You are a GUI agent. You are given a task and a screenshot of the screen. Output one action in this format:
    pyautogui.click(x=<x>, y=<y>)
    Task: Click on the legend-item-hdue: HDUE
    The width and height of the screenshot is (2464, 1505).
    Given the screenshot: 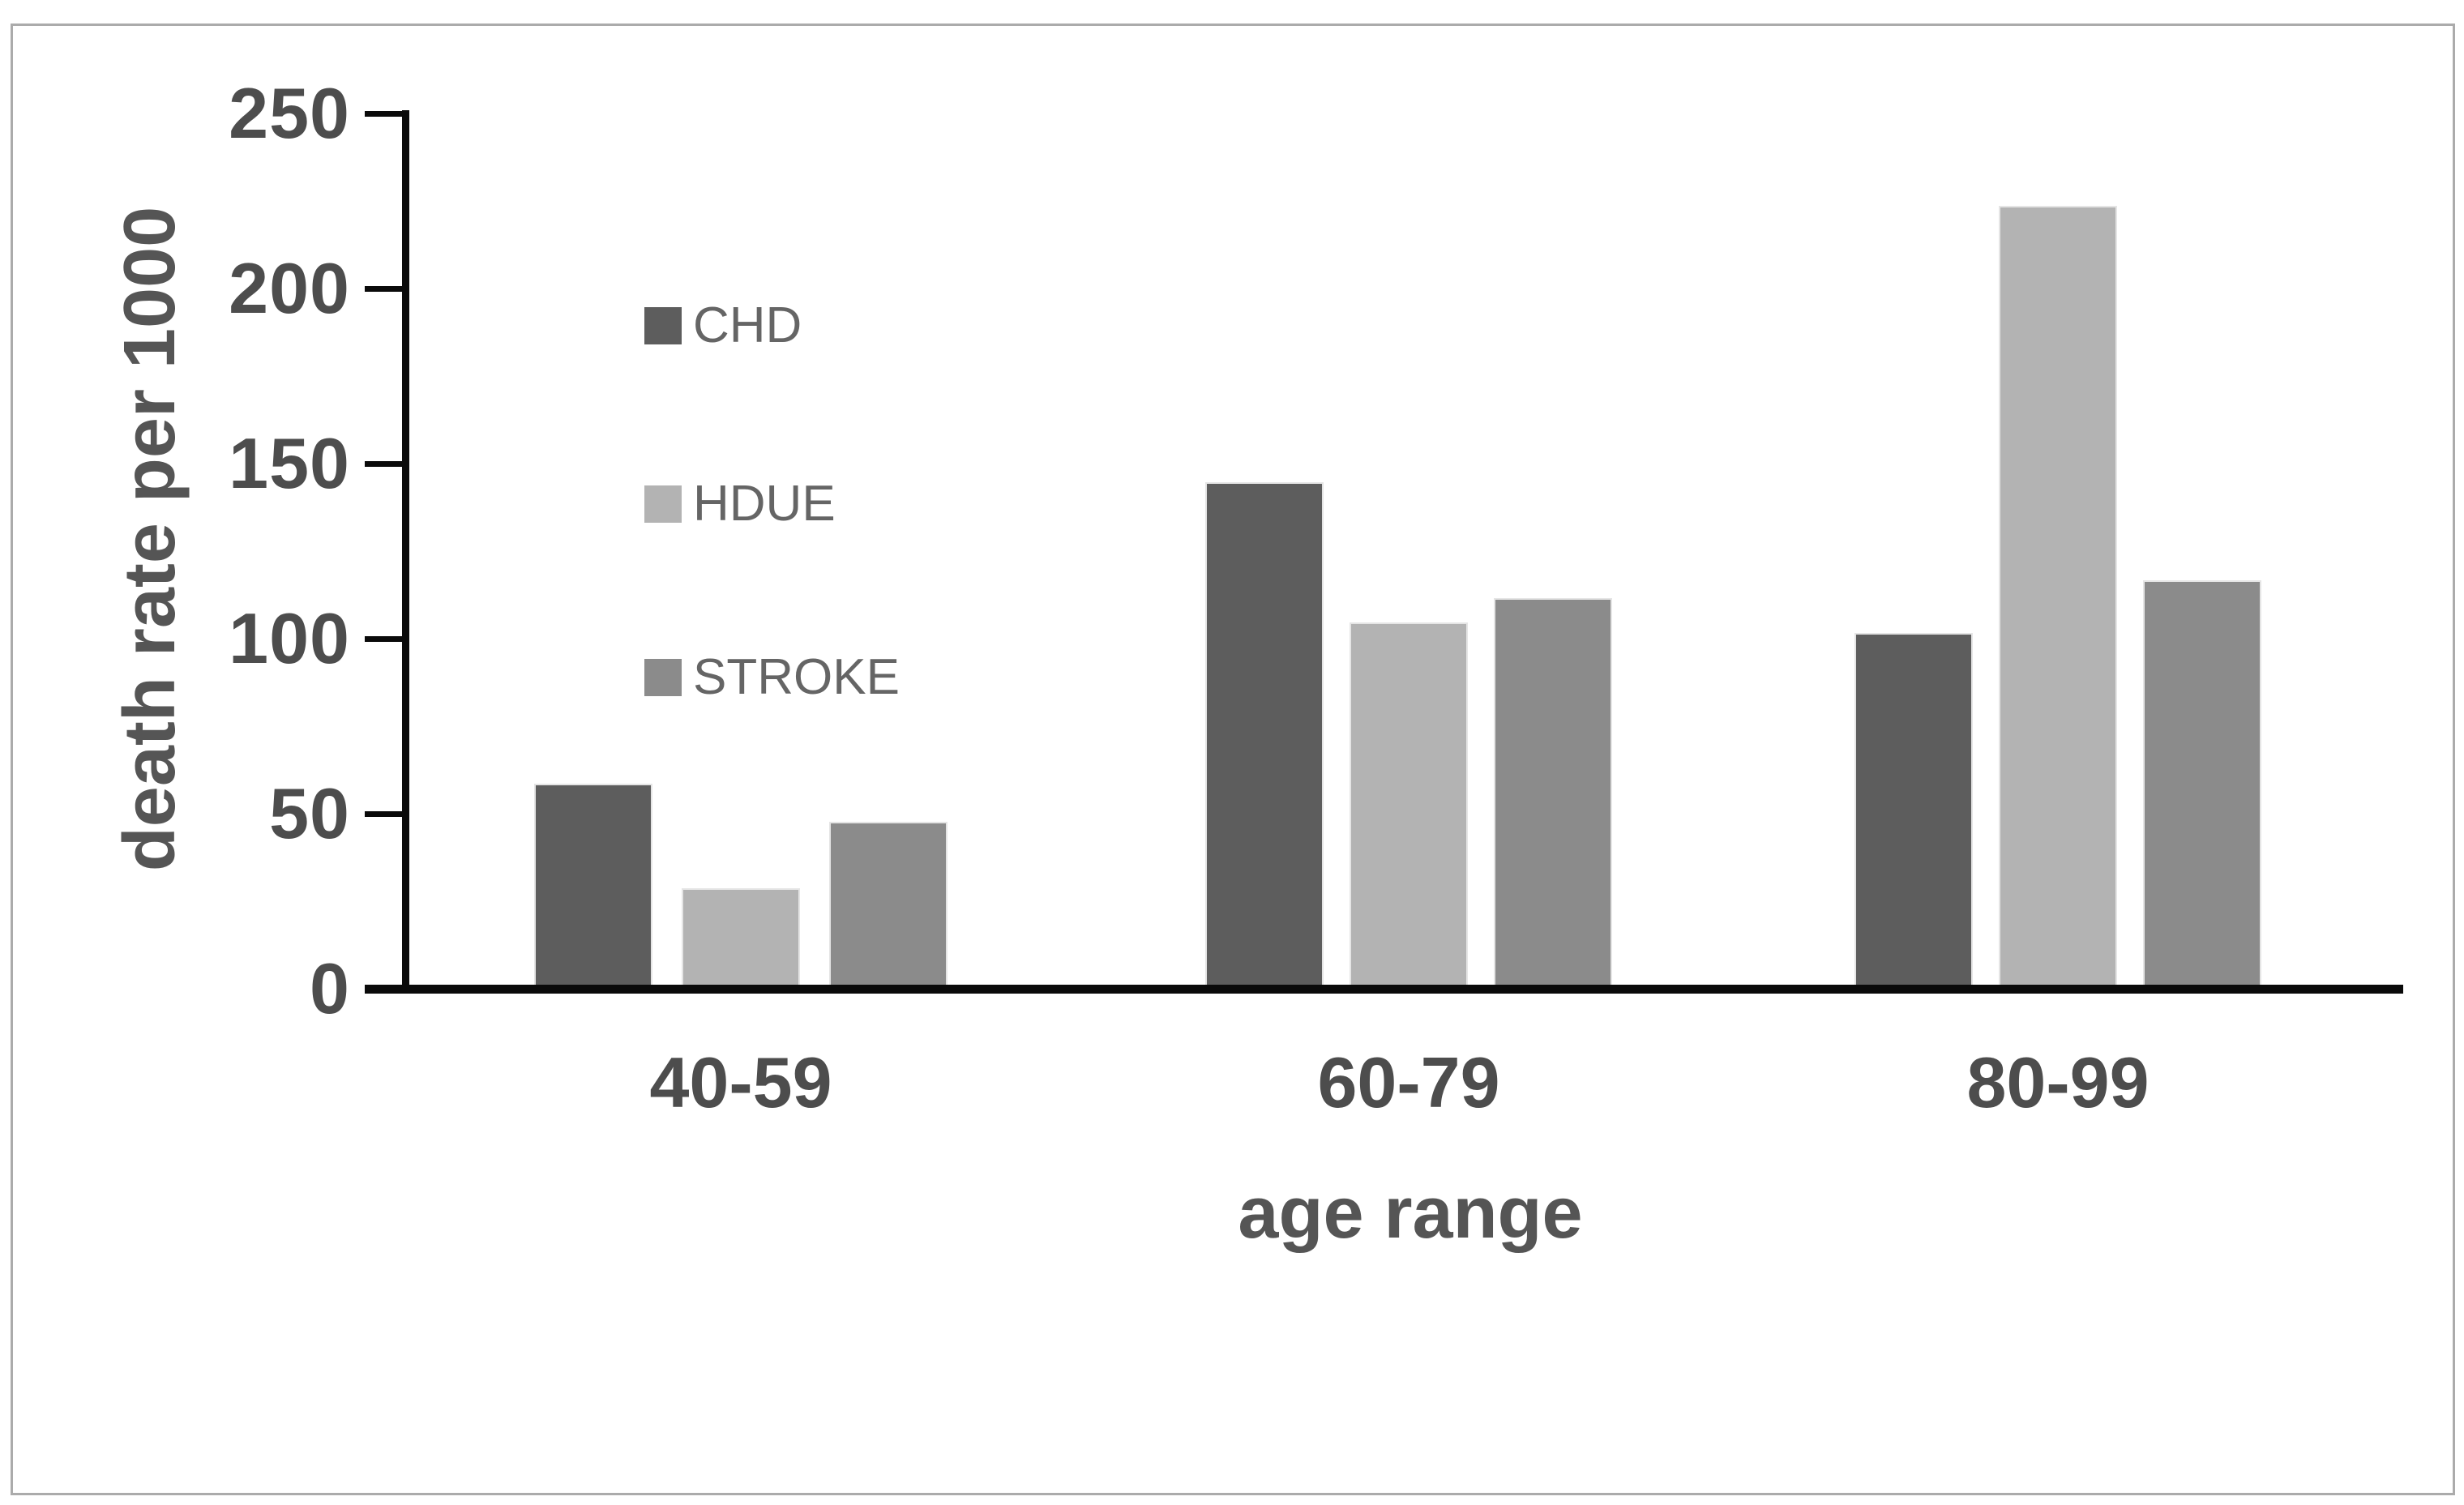 What is the action you would take?
    pyautogui.click(x=740, y=504)
    